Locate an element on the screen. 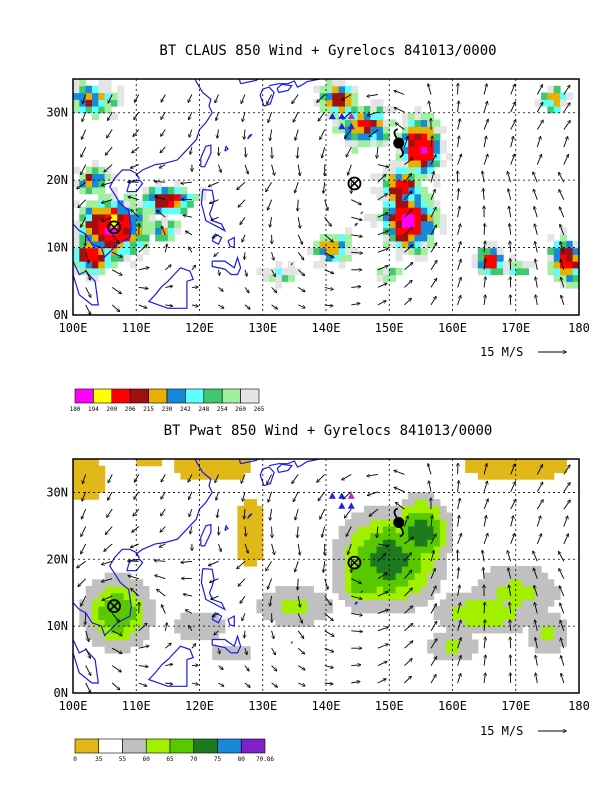 The image size is (612, 792). colorbar-swatch is located at coordinates (195, 396).